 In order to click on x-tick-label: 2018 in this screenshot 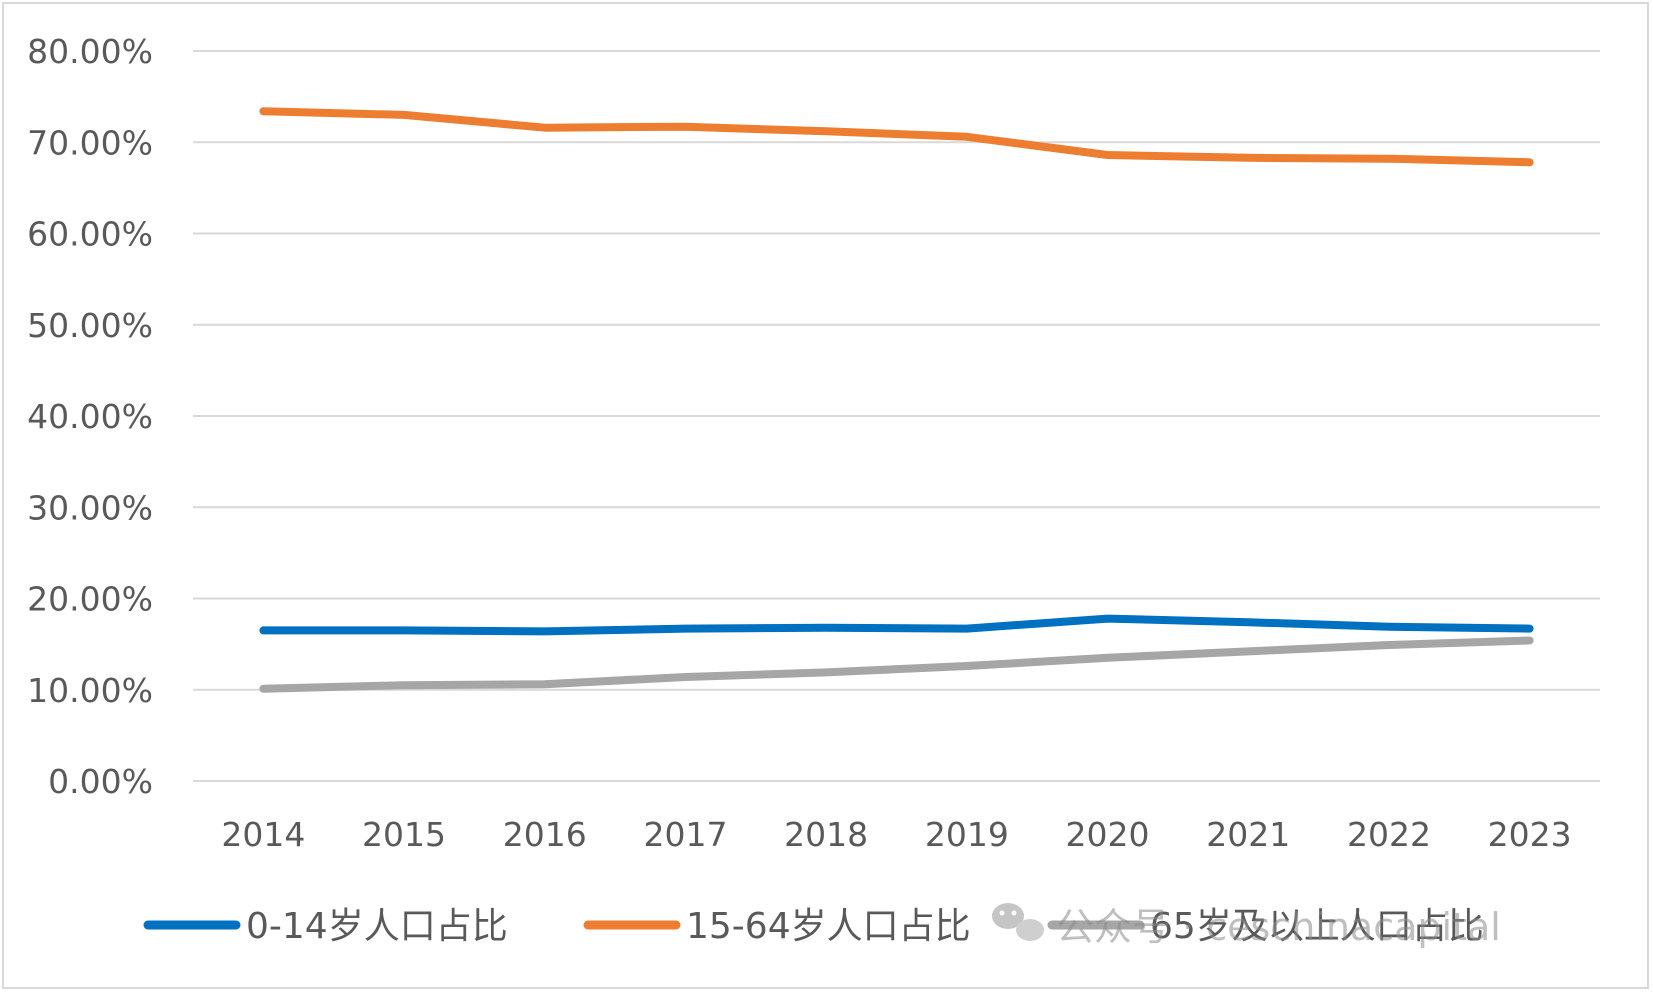, I will do `click(826, 834)`.